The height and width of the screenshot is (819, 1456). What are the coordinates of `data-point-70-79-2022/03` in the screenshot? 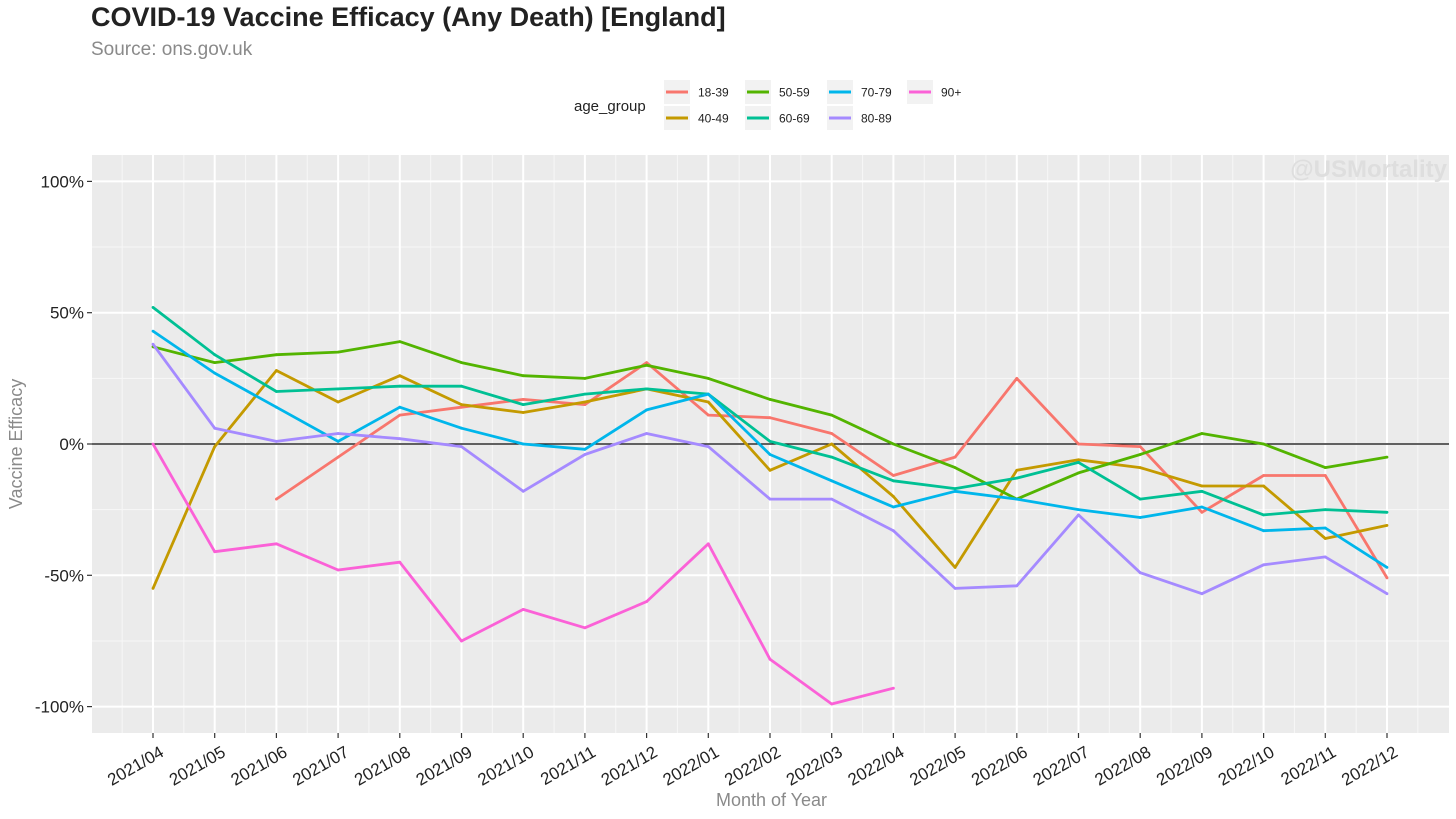 It's located at (832, 481).